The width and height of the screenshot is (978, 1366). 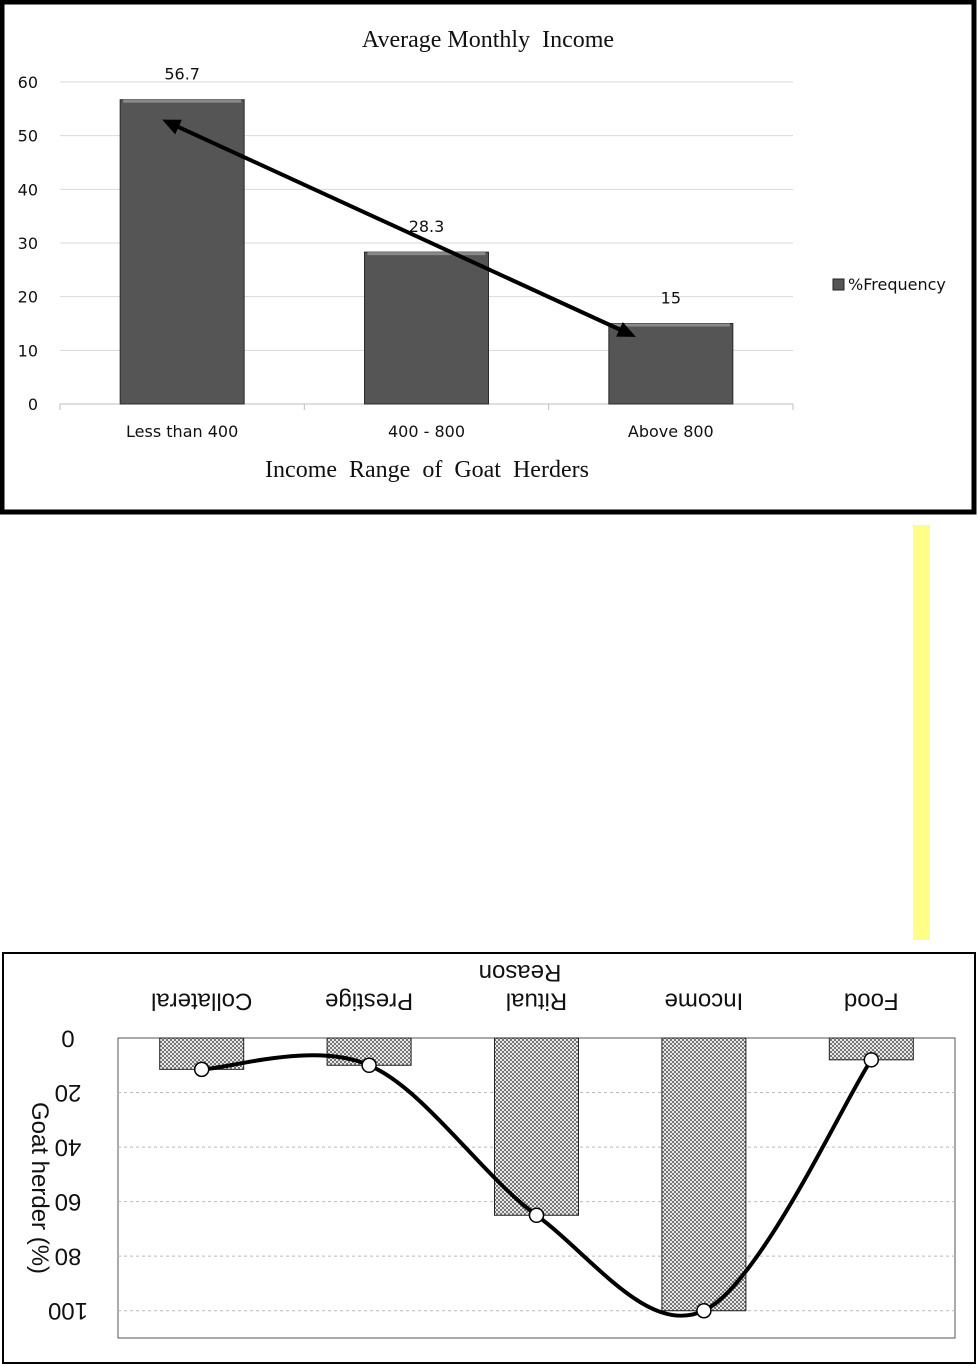 What do you see at coordinates (28, 350) in the screenshot?
I see `y-tick-label: 10` at bounding box center [28, 350].